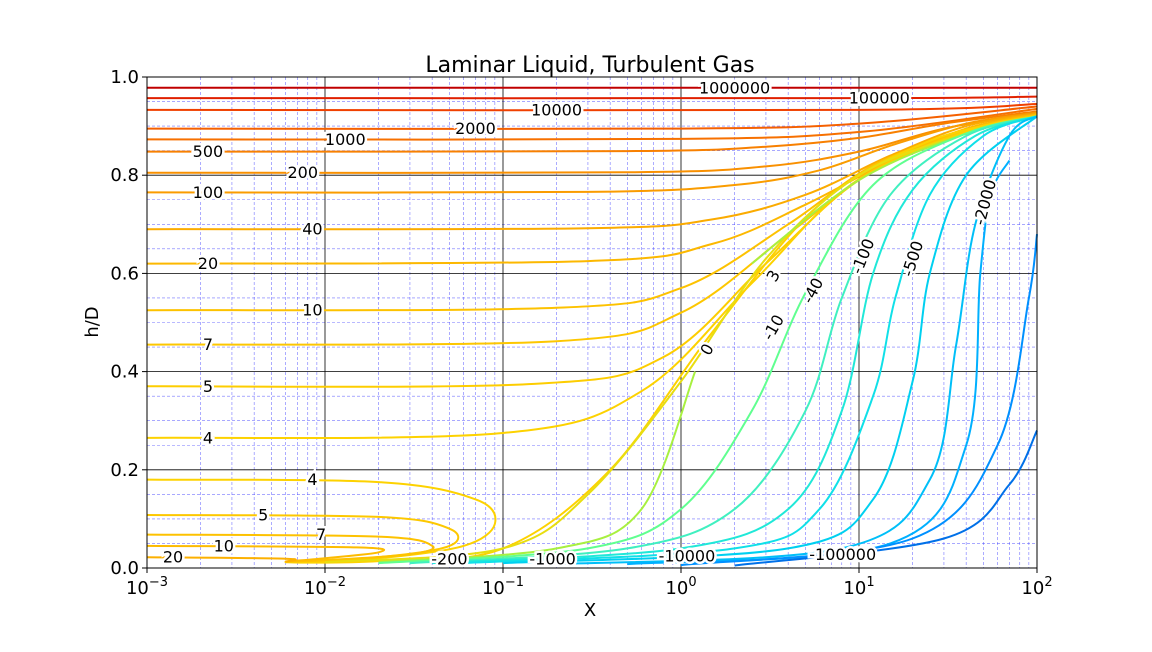  Describe the element at coordinates (208, 192) in the screenshot. I see `contour-label: 100` at that location.